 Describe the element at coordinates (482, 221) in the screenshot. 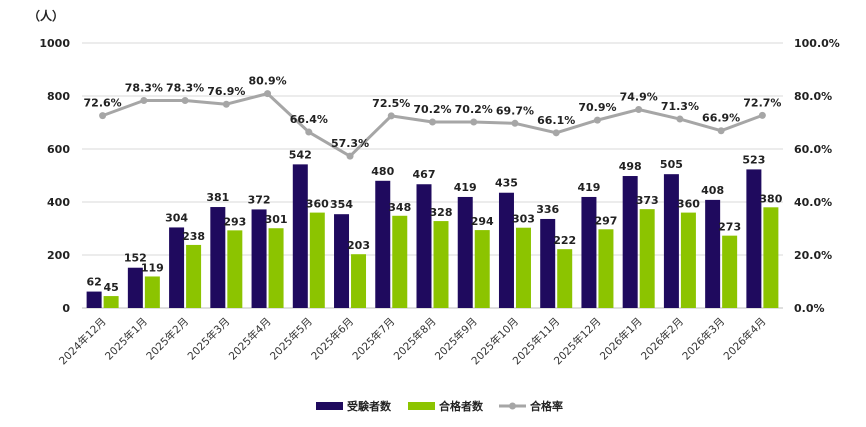

I see `bar-value-label: 294` at that location.